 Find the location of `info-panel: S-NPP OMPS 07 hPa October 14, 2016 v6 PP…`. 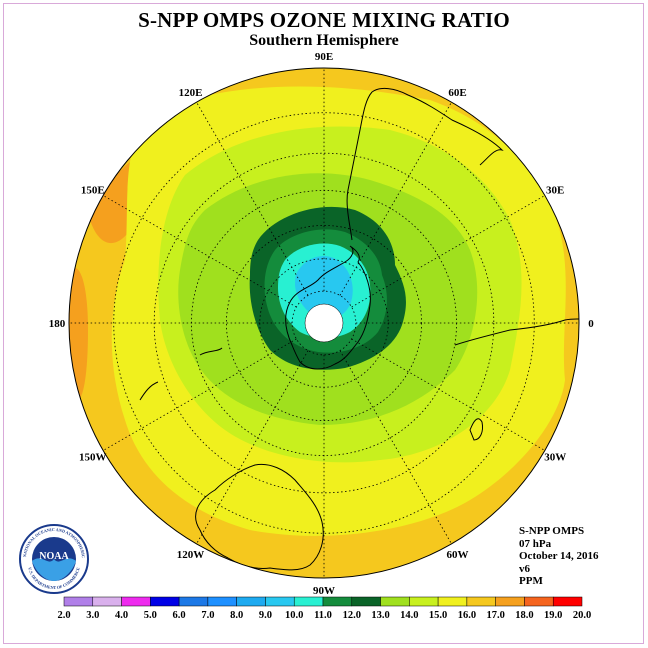

info-panel: S-NPP OMPS 07 hPa October 14, 2016 v6 PP… is located at coordinates (559, 556).